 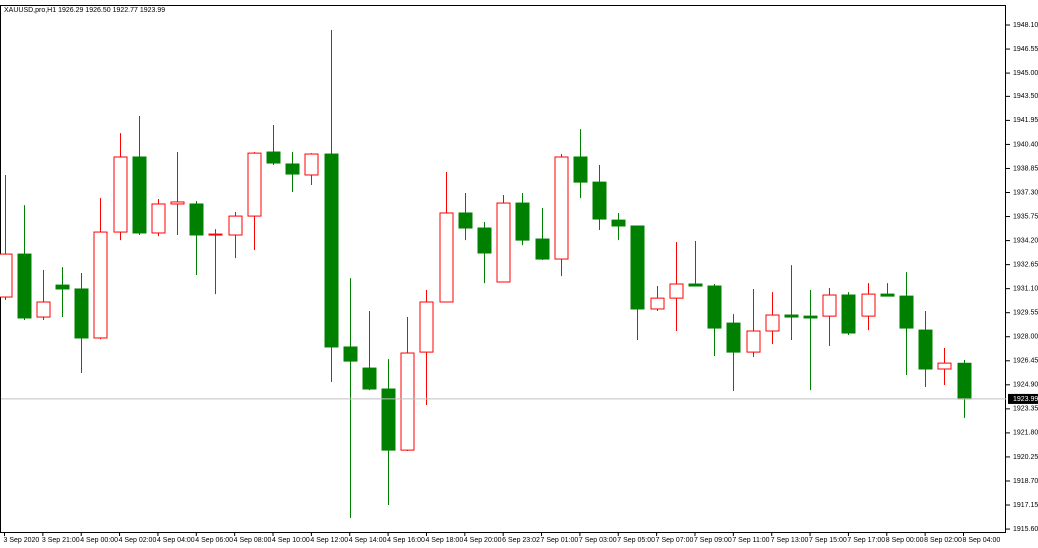 What do you see at coordinates (483, 540) in the screenshot?
I see `x-tick-label: 4 Sep 20:00` at bounding box center [483, 540].